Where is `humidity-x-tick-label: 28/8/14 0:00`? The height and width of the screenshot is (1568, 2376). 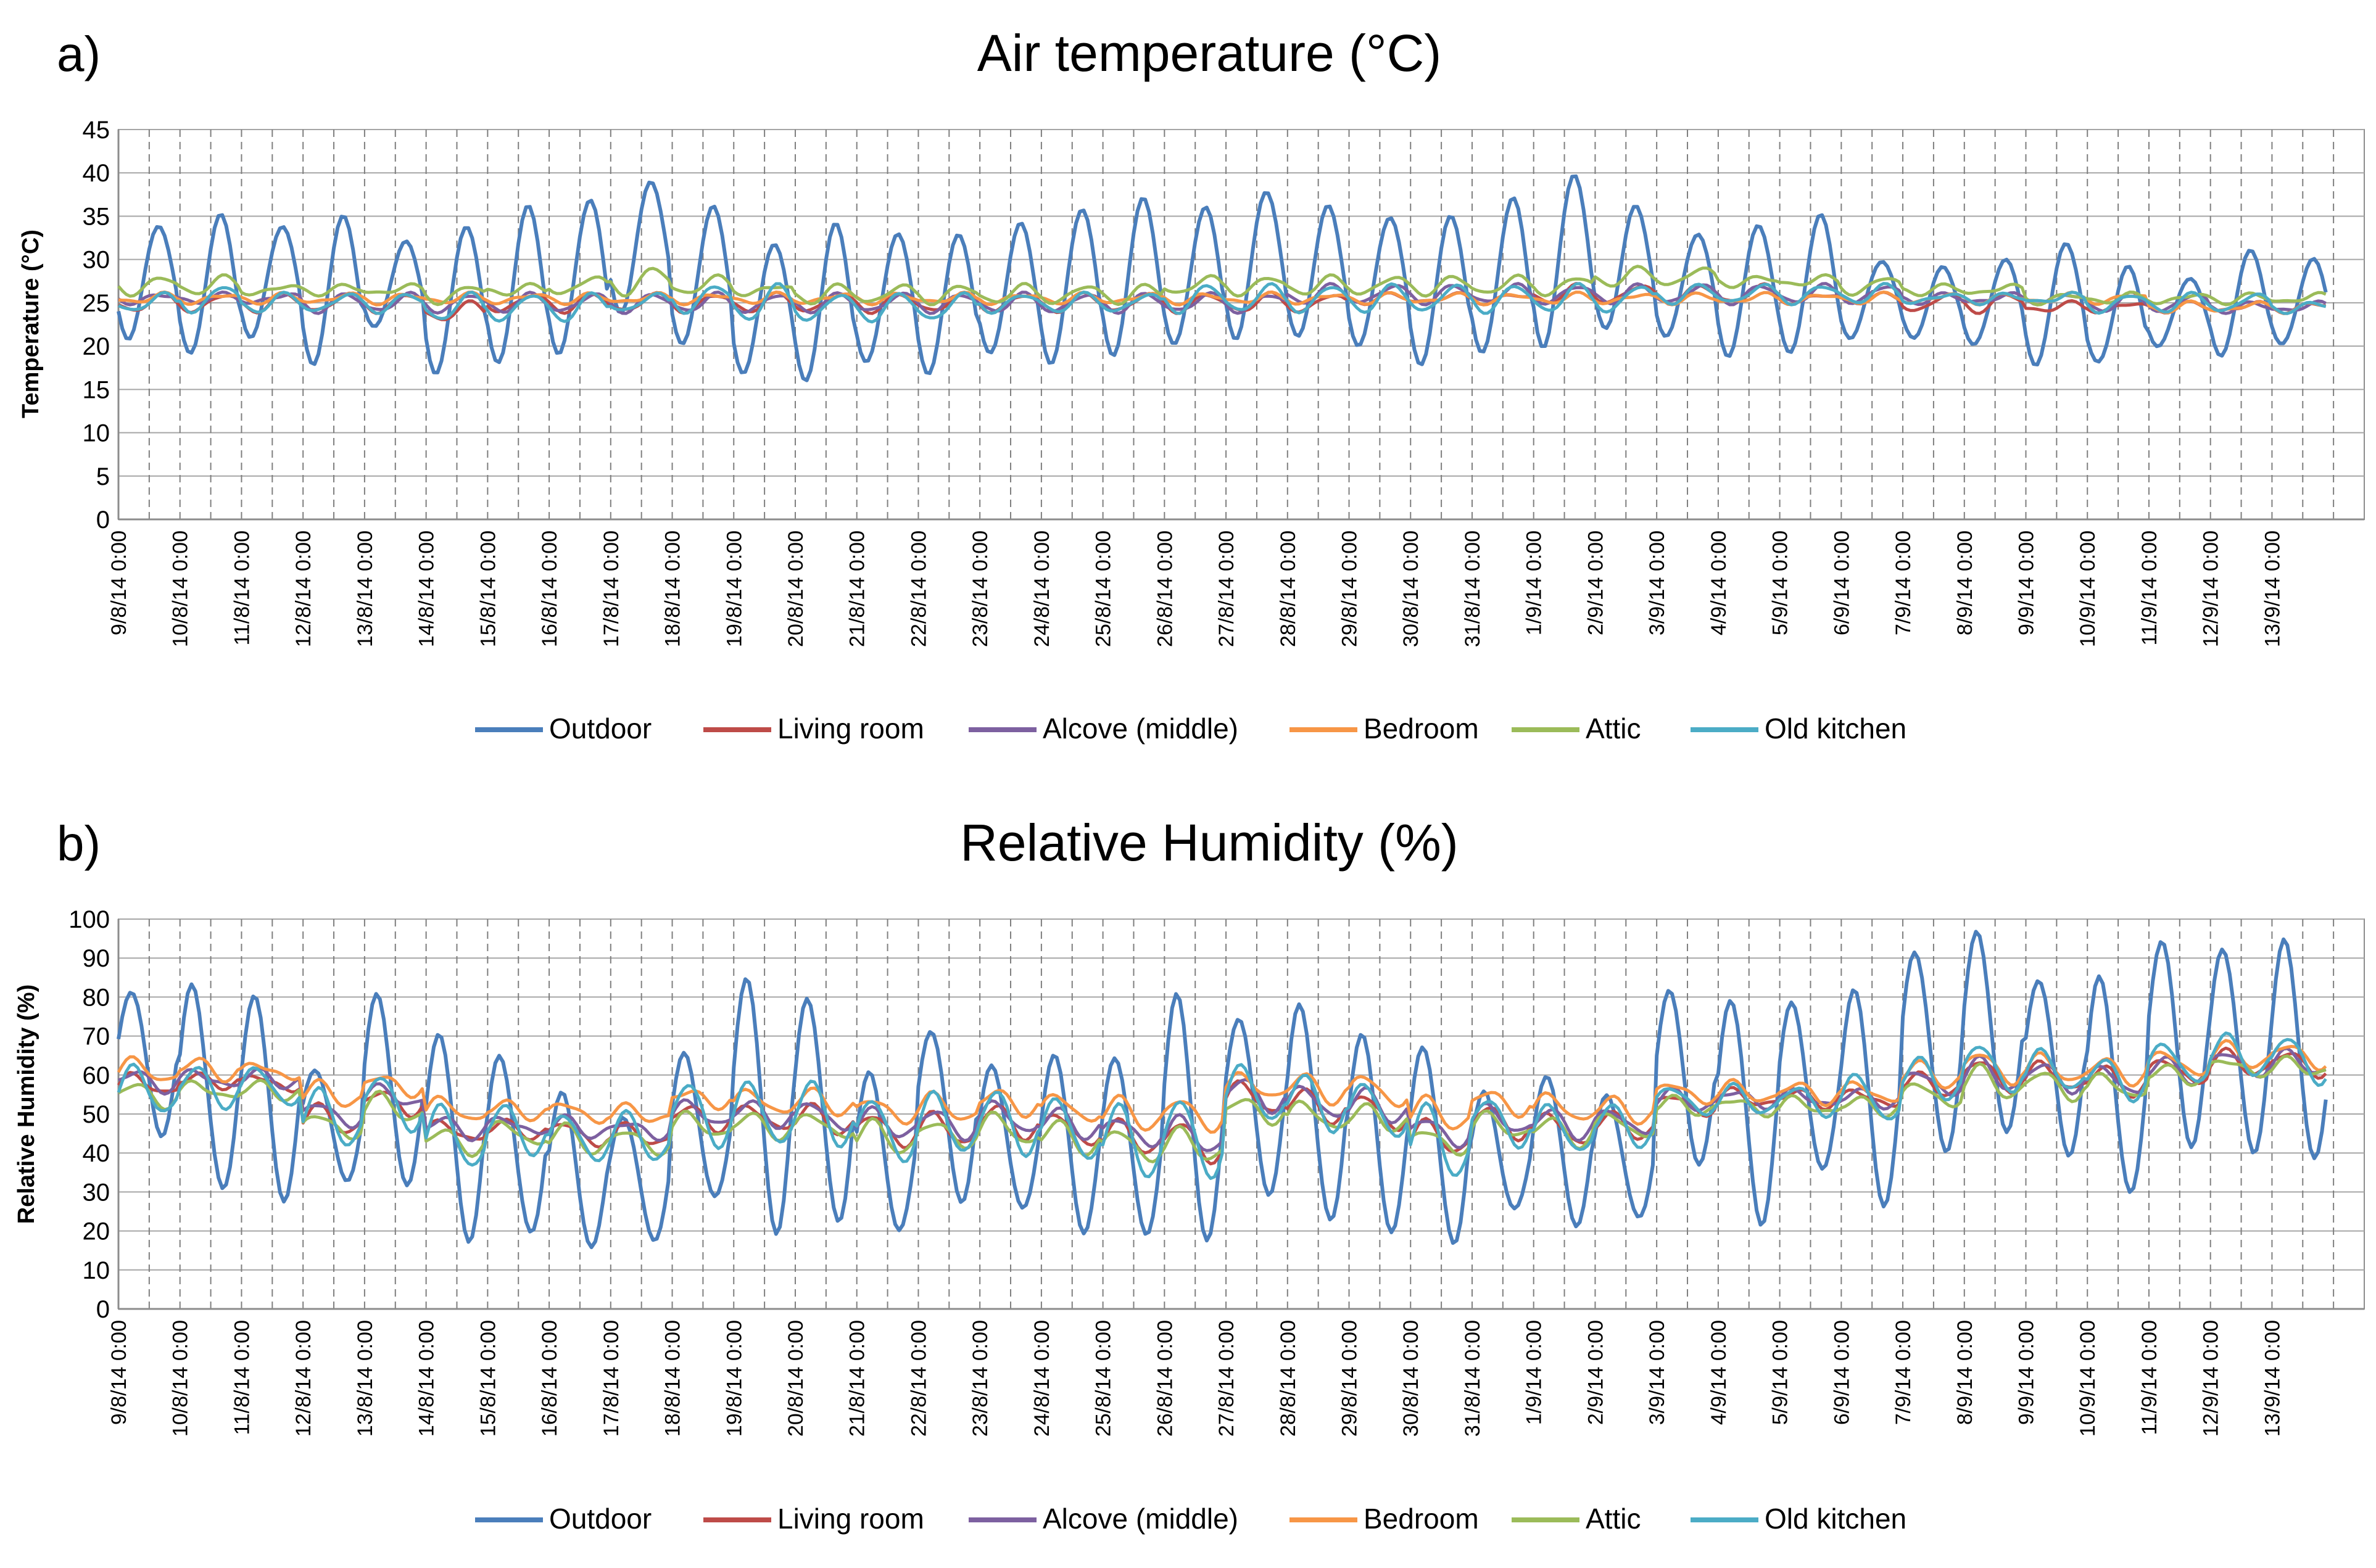 humidity-x-tick-label: 28/8/14 0:00 is located at coordinates (1289, 1378).